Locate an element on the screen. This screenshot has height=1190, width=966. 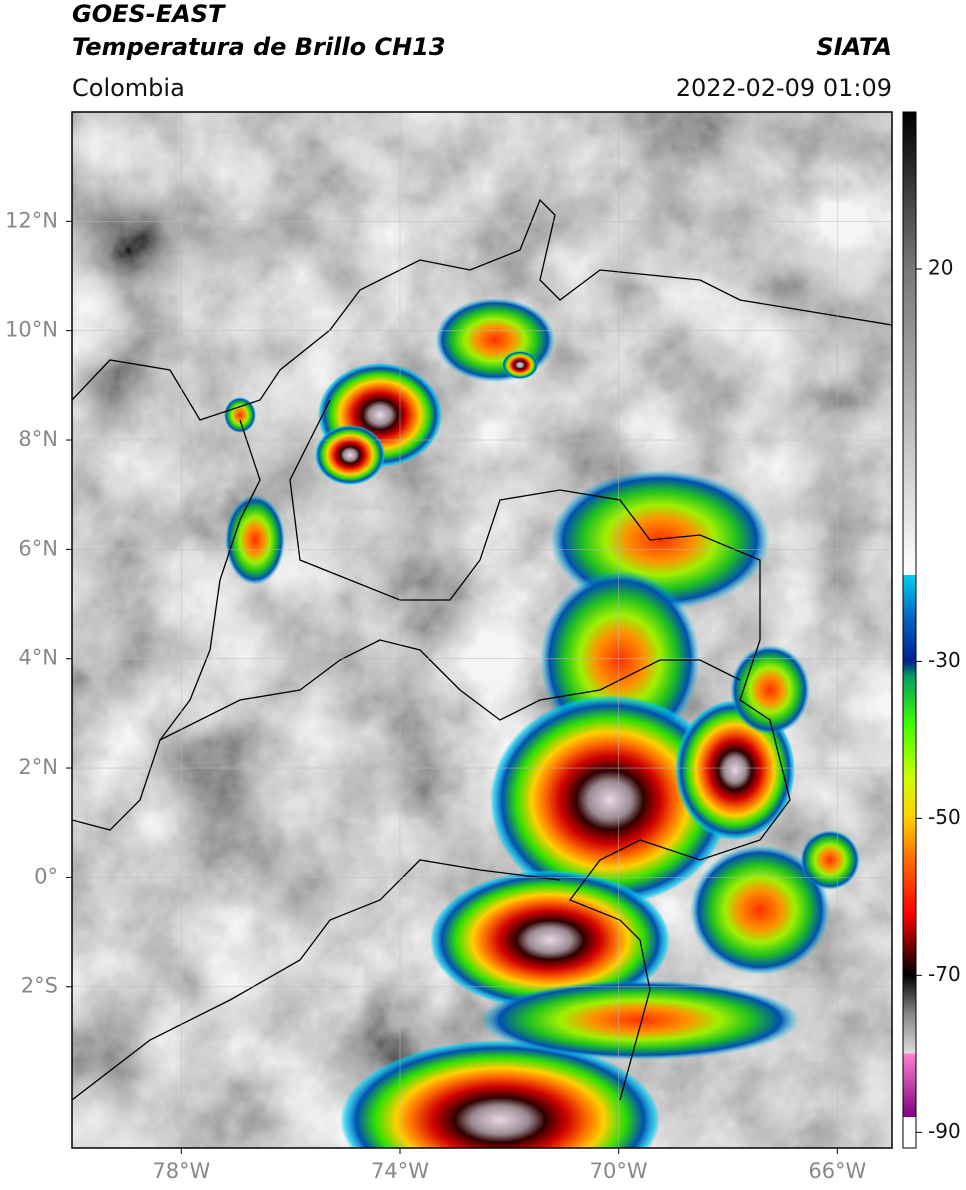
source: SIATA is located at coordinates (854, 47).